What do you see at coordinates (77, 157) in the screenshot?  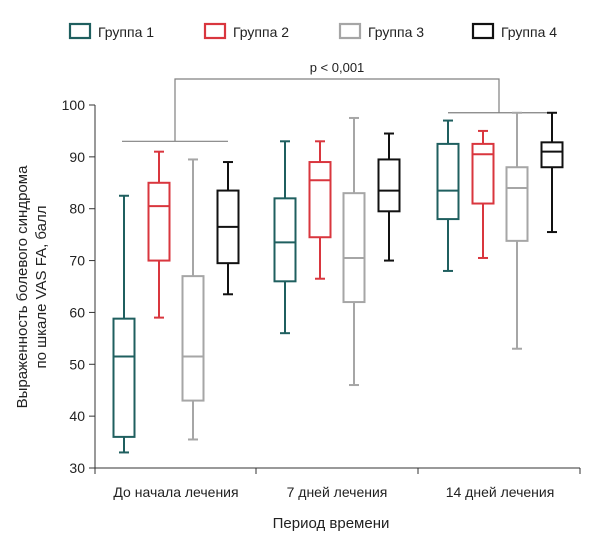 I see `y-tick-label-90: 90` at bounding box center [77, 157].